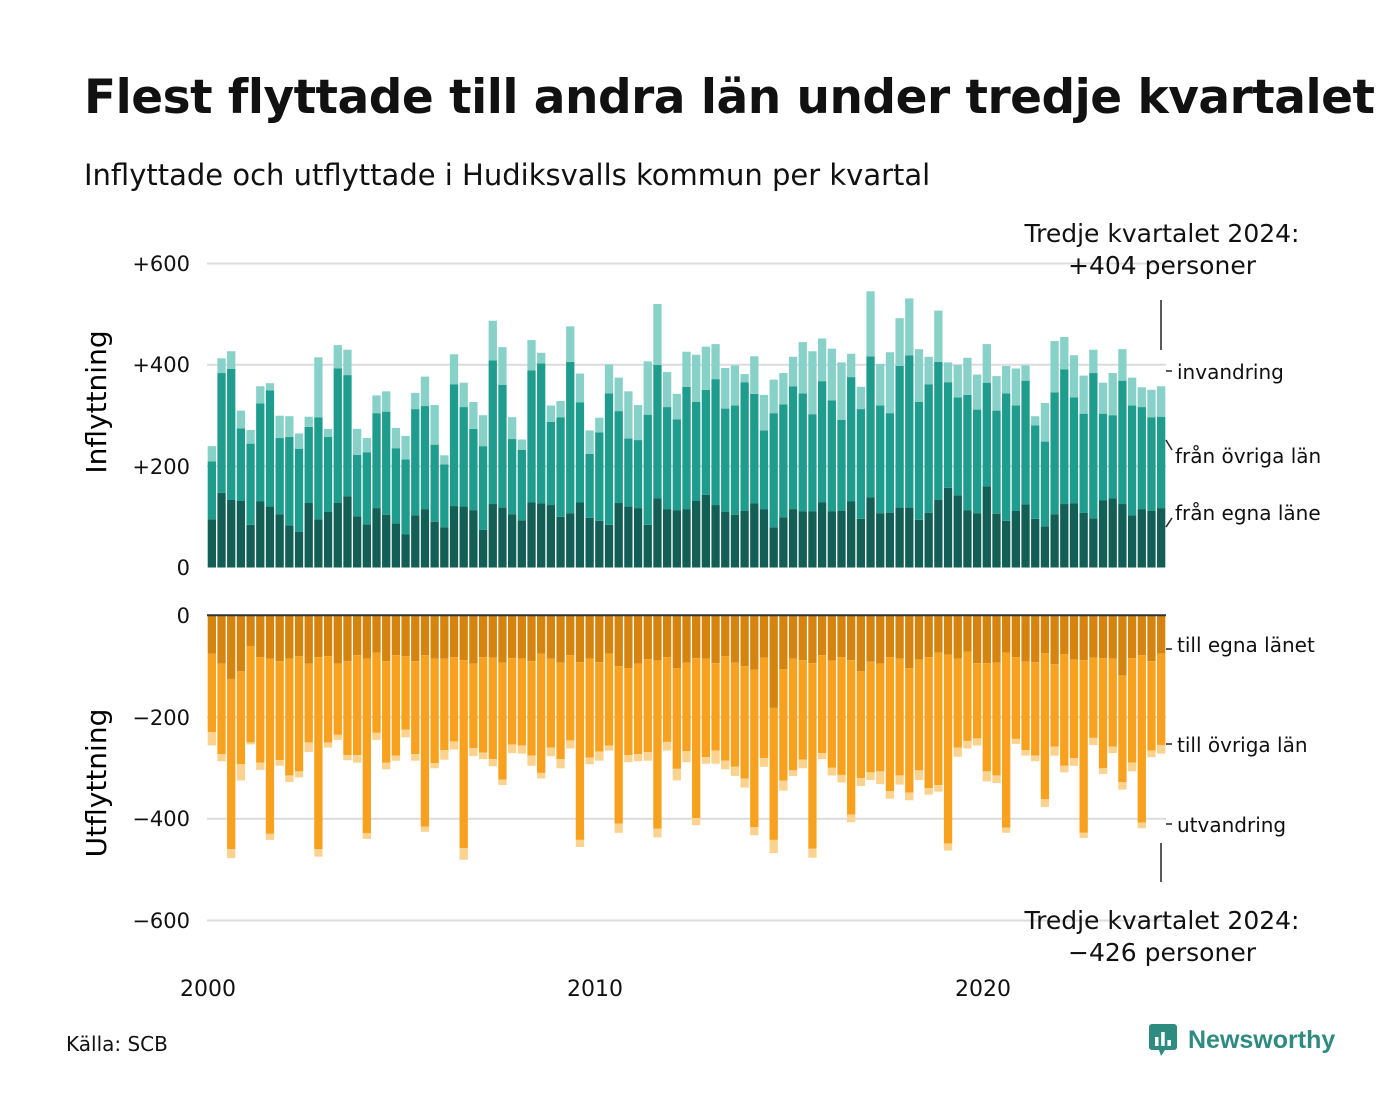 The height and width of the screenshot is (1120, 1400). Describe the element at coordinates (1231, 825) in the screenshot. I see `series-label-utvandring: utvandring` at that location.